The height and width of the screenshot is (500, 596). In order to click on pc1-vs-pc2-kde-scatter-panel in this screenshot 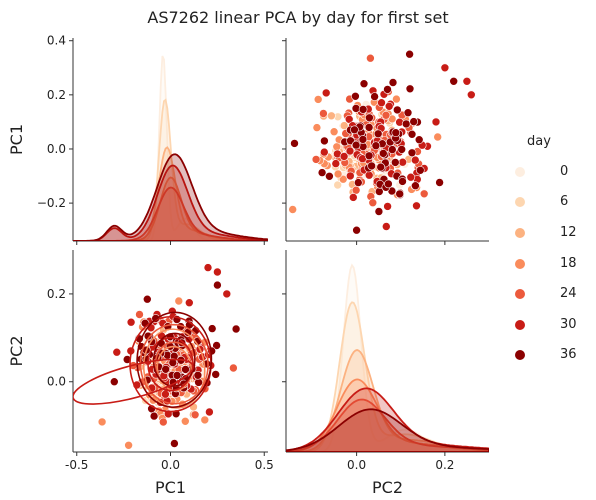, I will do `click(157, 356)`.